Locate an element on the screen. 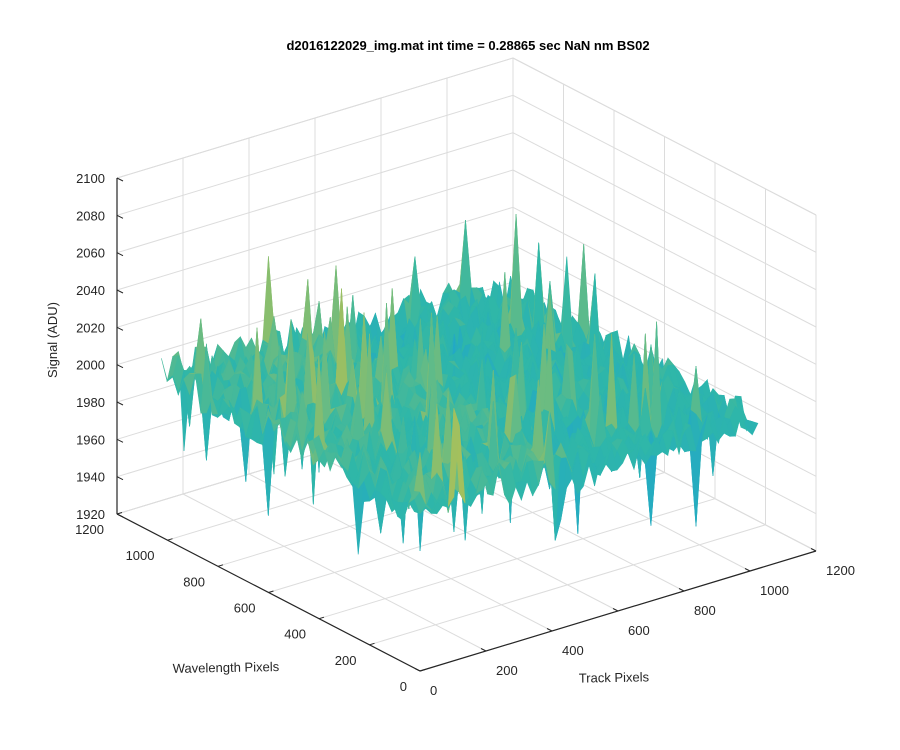 This screenshot has width=900, height=750. z-tick-label: 2100 is located at coordinates (90, 178).